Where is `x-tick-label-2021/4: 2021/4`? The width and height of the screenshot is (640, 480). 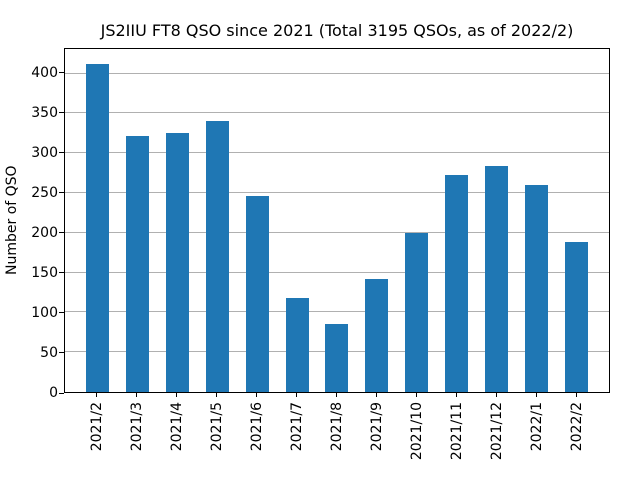
x-tick-label-2021/4: 2021/4 is located at coordinates (176, 427).